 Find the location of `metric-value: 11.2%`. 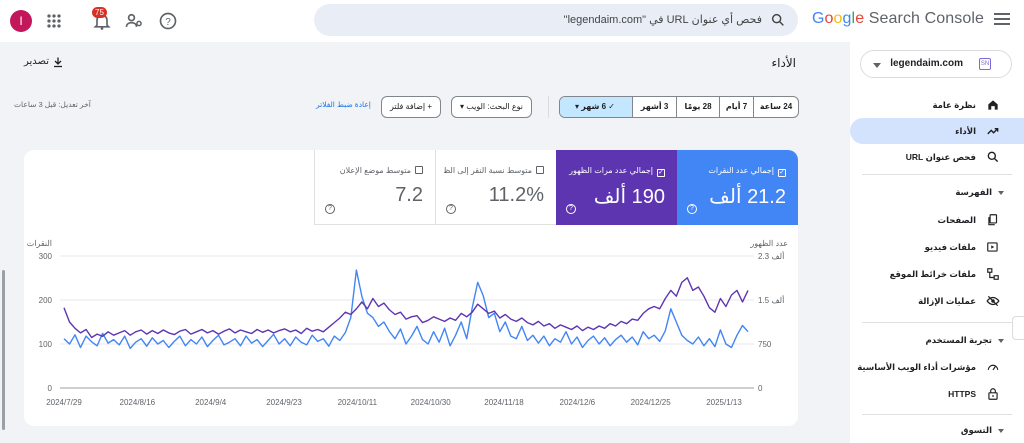

metric-value: 11.2% is located at coordinates (516, 195).